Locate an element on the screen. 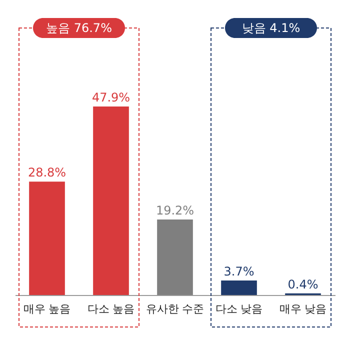  x-tick-label: 유사한 수준 is located at coordinates (175, 309).